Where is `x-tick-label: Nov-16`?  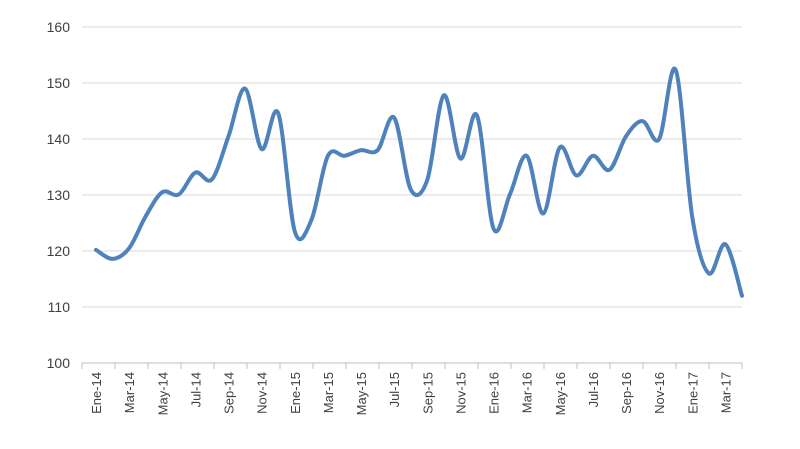 x-tick-label: Nov-16 is located at coordinates (659, 393).